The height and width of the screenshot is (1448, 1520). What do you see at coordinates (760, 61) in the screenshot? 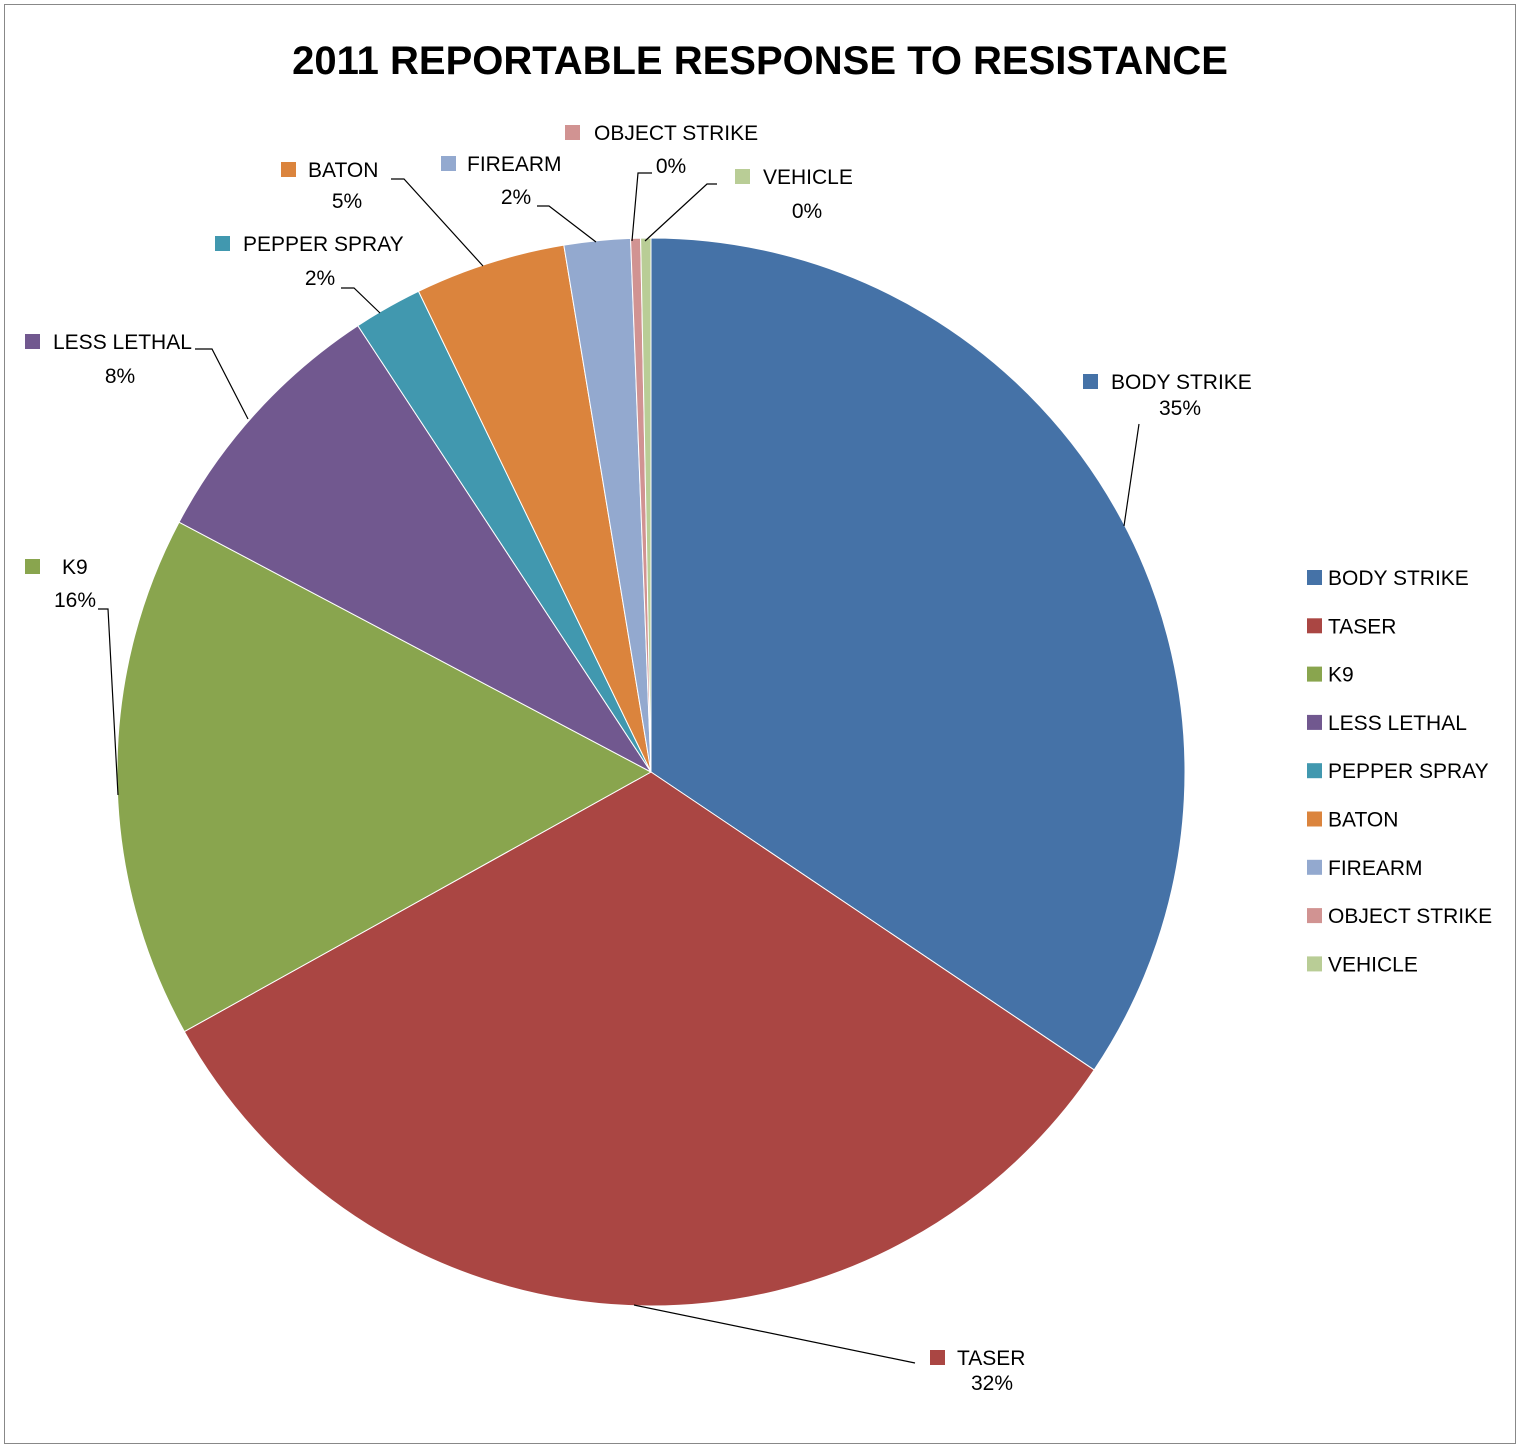
I see `chart-title: 2011 REPORTABLE RESPONSE TO RESISTANCE` at bounding box center [760, 61].